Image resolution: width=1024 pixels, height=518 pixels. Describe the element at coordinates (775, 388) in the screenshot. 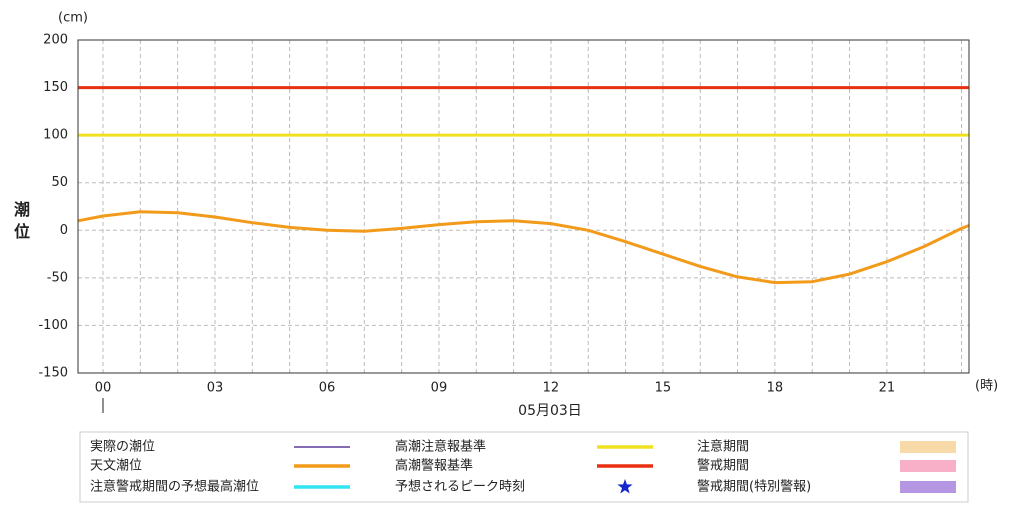

I see `x-tick-label: 18` at that location.